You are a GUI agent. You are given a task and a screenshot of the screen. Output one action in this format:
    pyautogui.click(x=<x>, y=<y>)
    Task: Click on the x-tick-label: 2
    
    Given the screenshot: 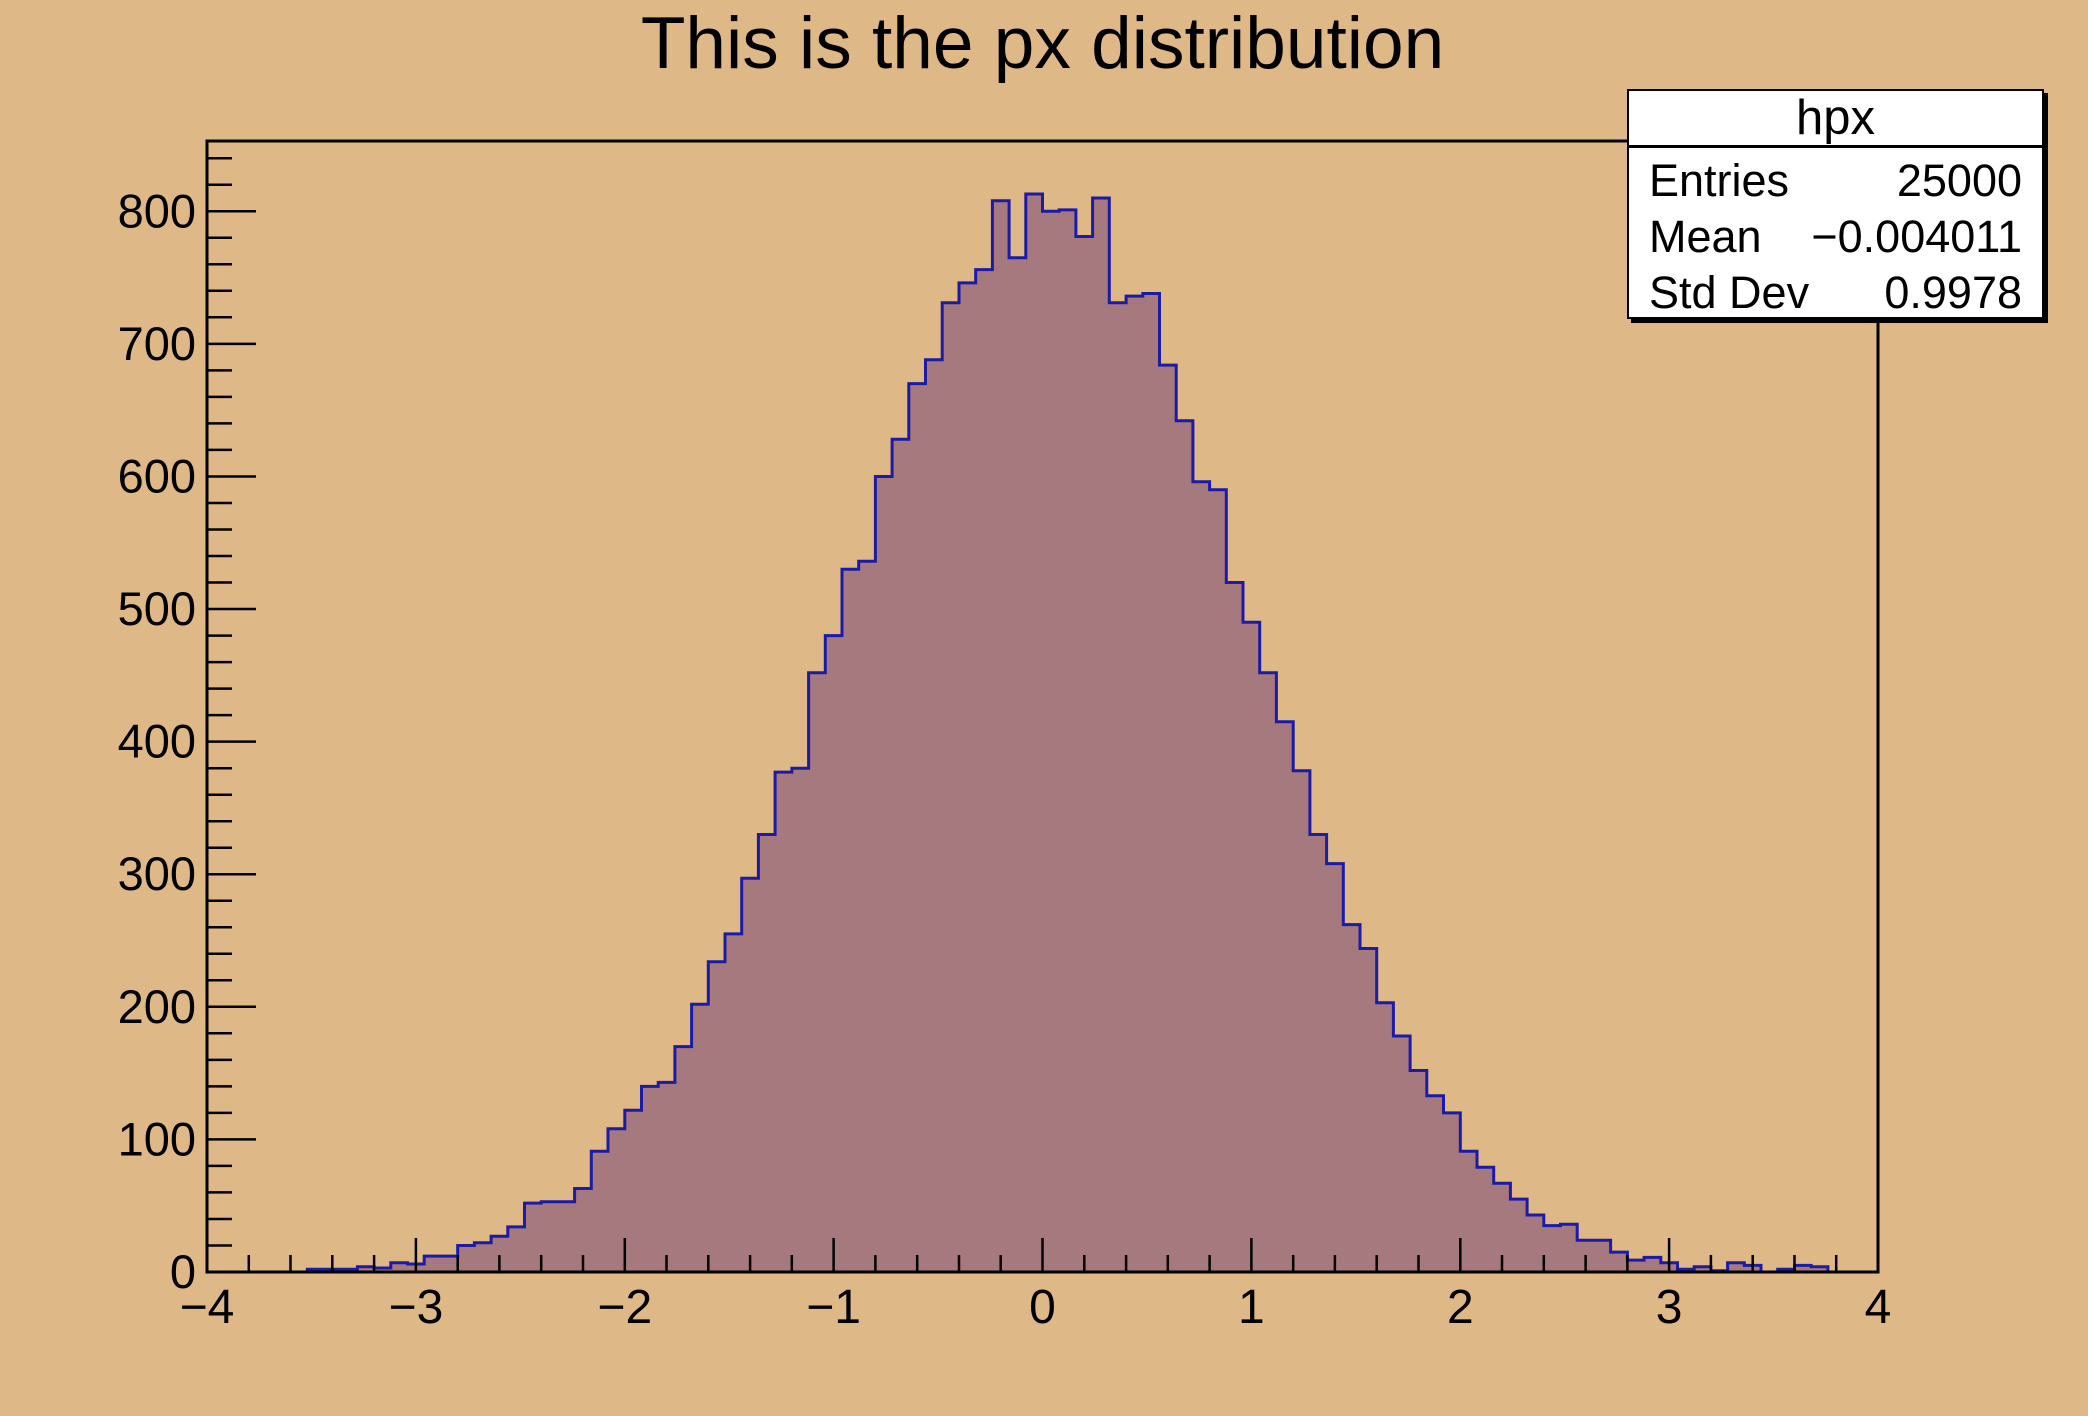 What is the action you would take?
    pyautogui.click(x=1460, y=1307)
    